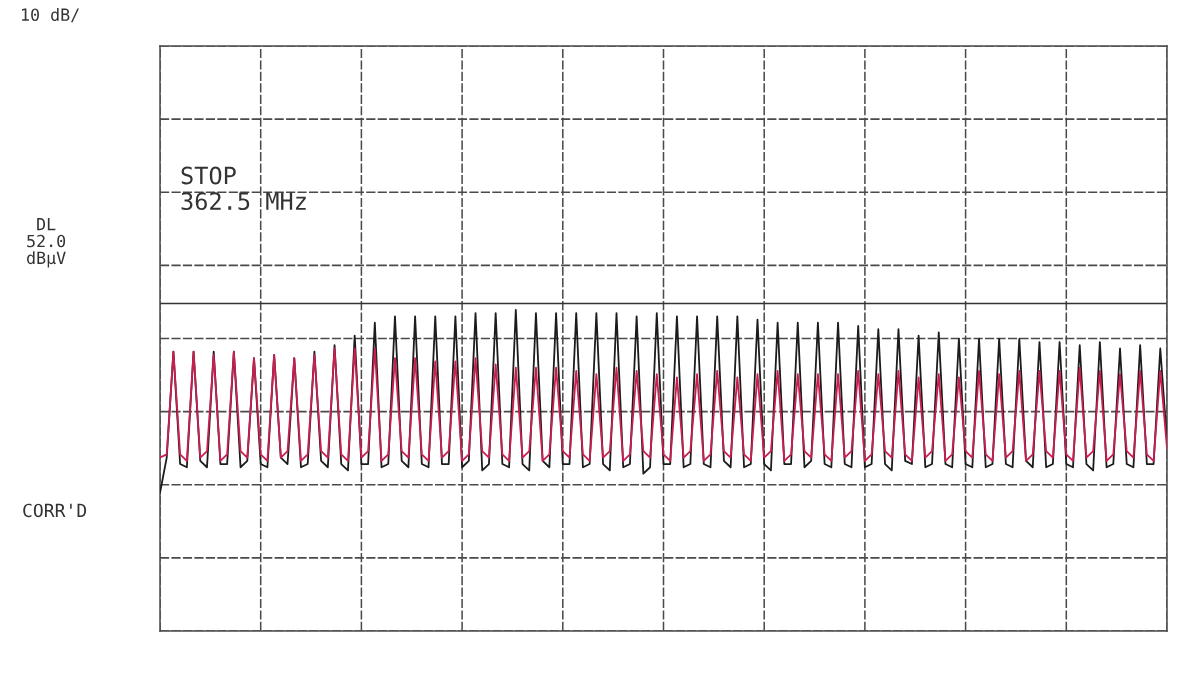 The height and width of the screenshot is (675, 1200). I want to click on ref-line-label: DL 52.0 dBµV, so click(46, 243).